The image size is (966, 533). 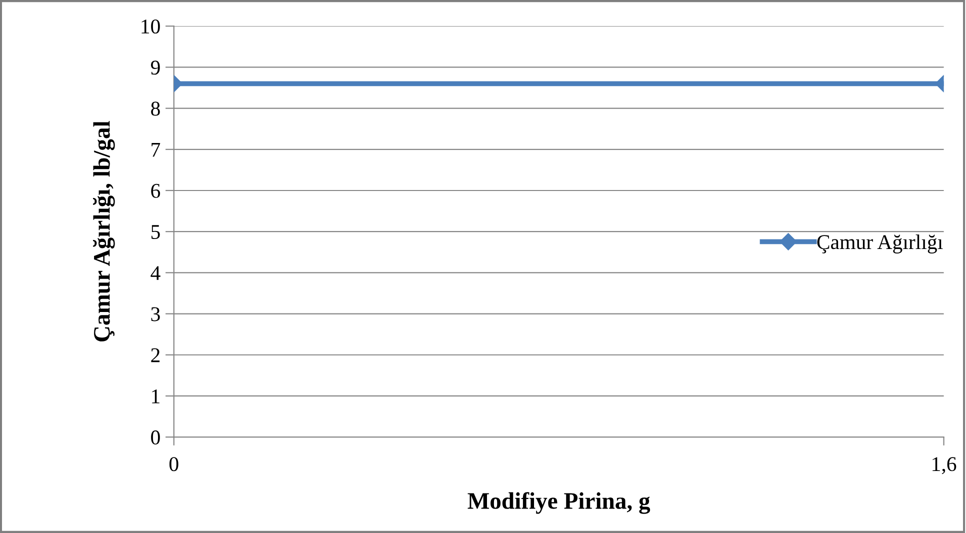 I want to click on y-axis-title: Çamur Ağırlığı, lb/gal, so click(x=104, y=231).